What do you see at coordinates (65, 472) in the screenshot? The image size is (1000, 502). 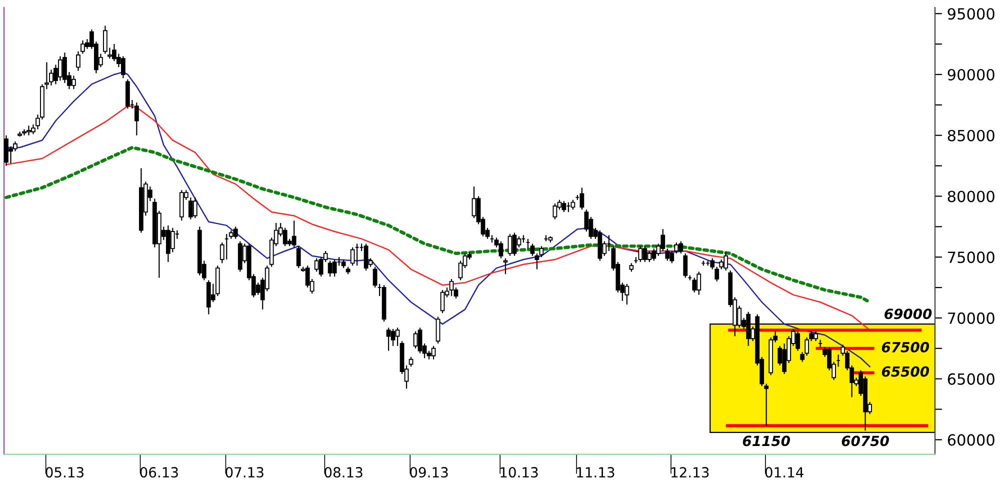 I see `x-tick-label: 05.13` at bounding box center [65, 472].